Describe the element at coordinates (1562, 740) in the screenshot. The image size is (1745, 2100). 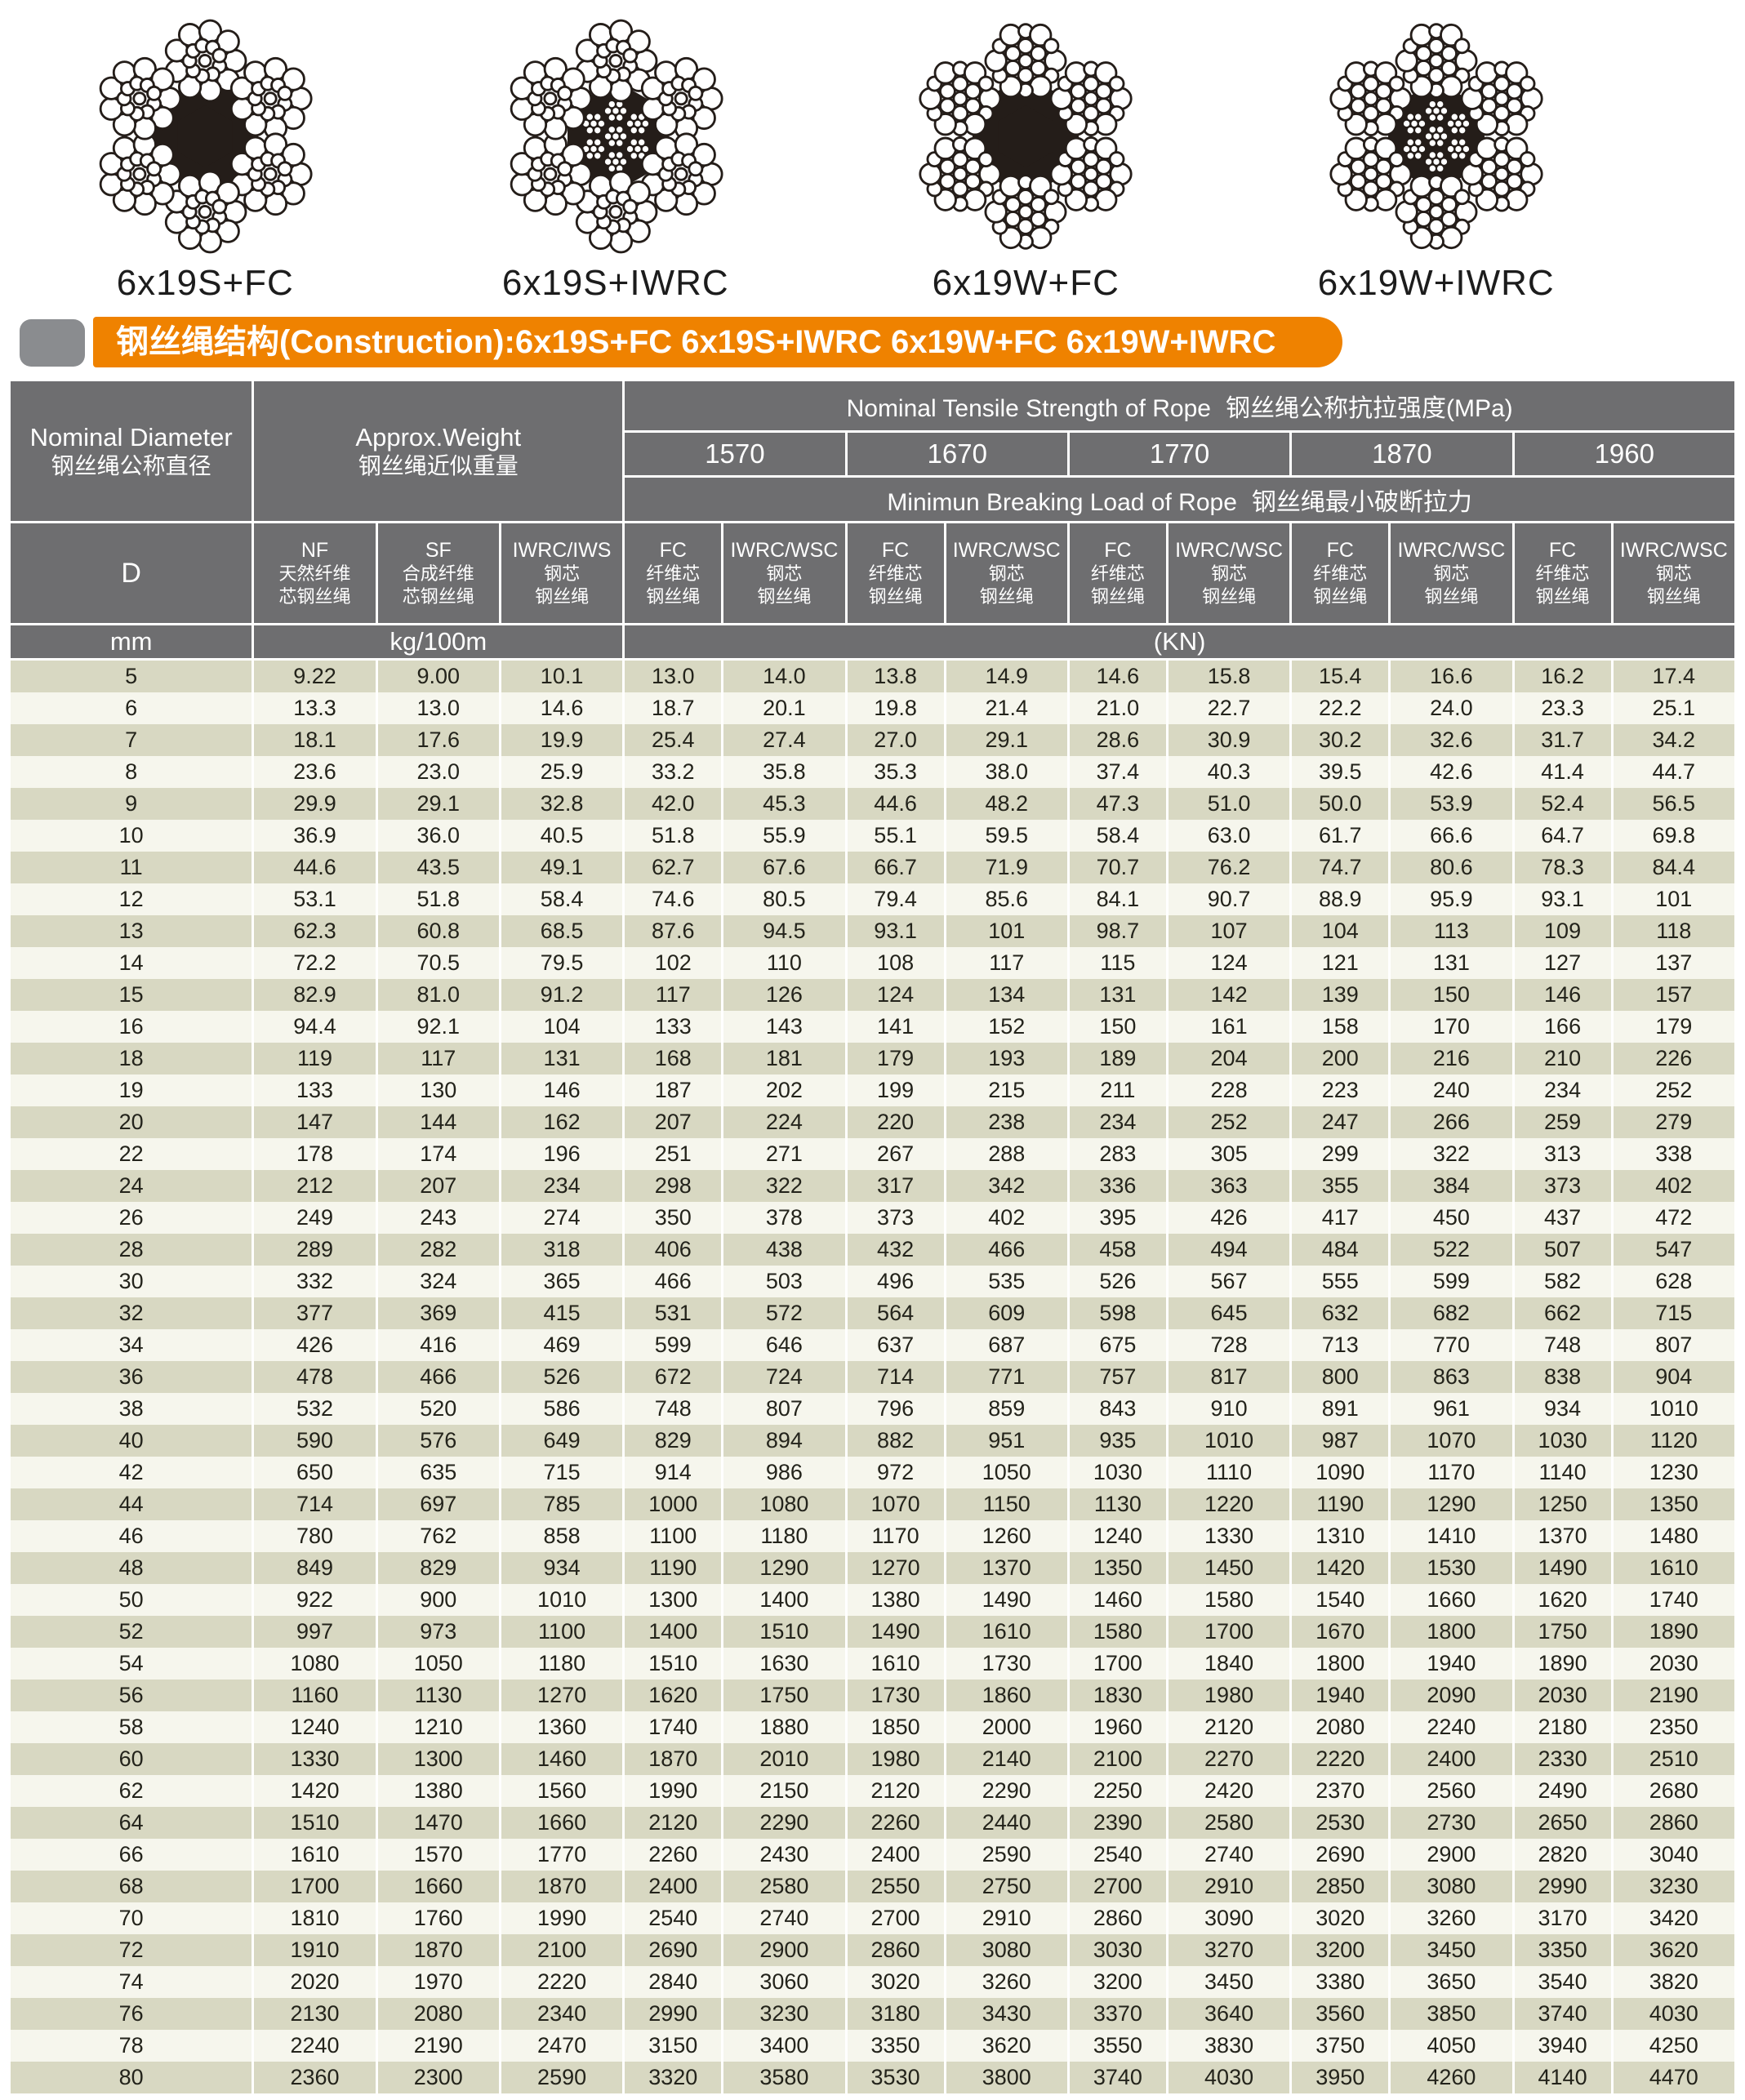
I see `cell-breaking-load: 31.7` at that location.